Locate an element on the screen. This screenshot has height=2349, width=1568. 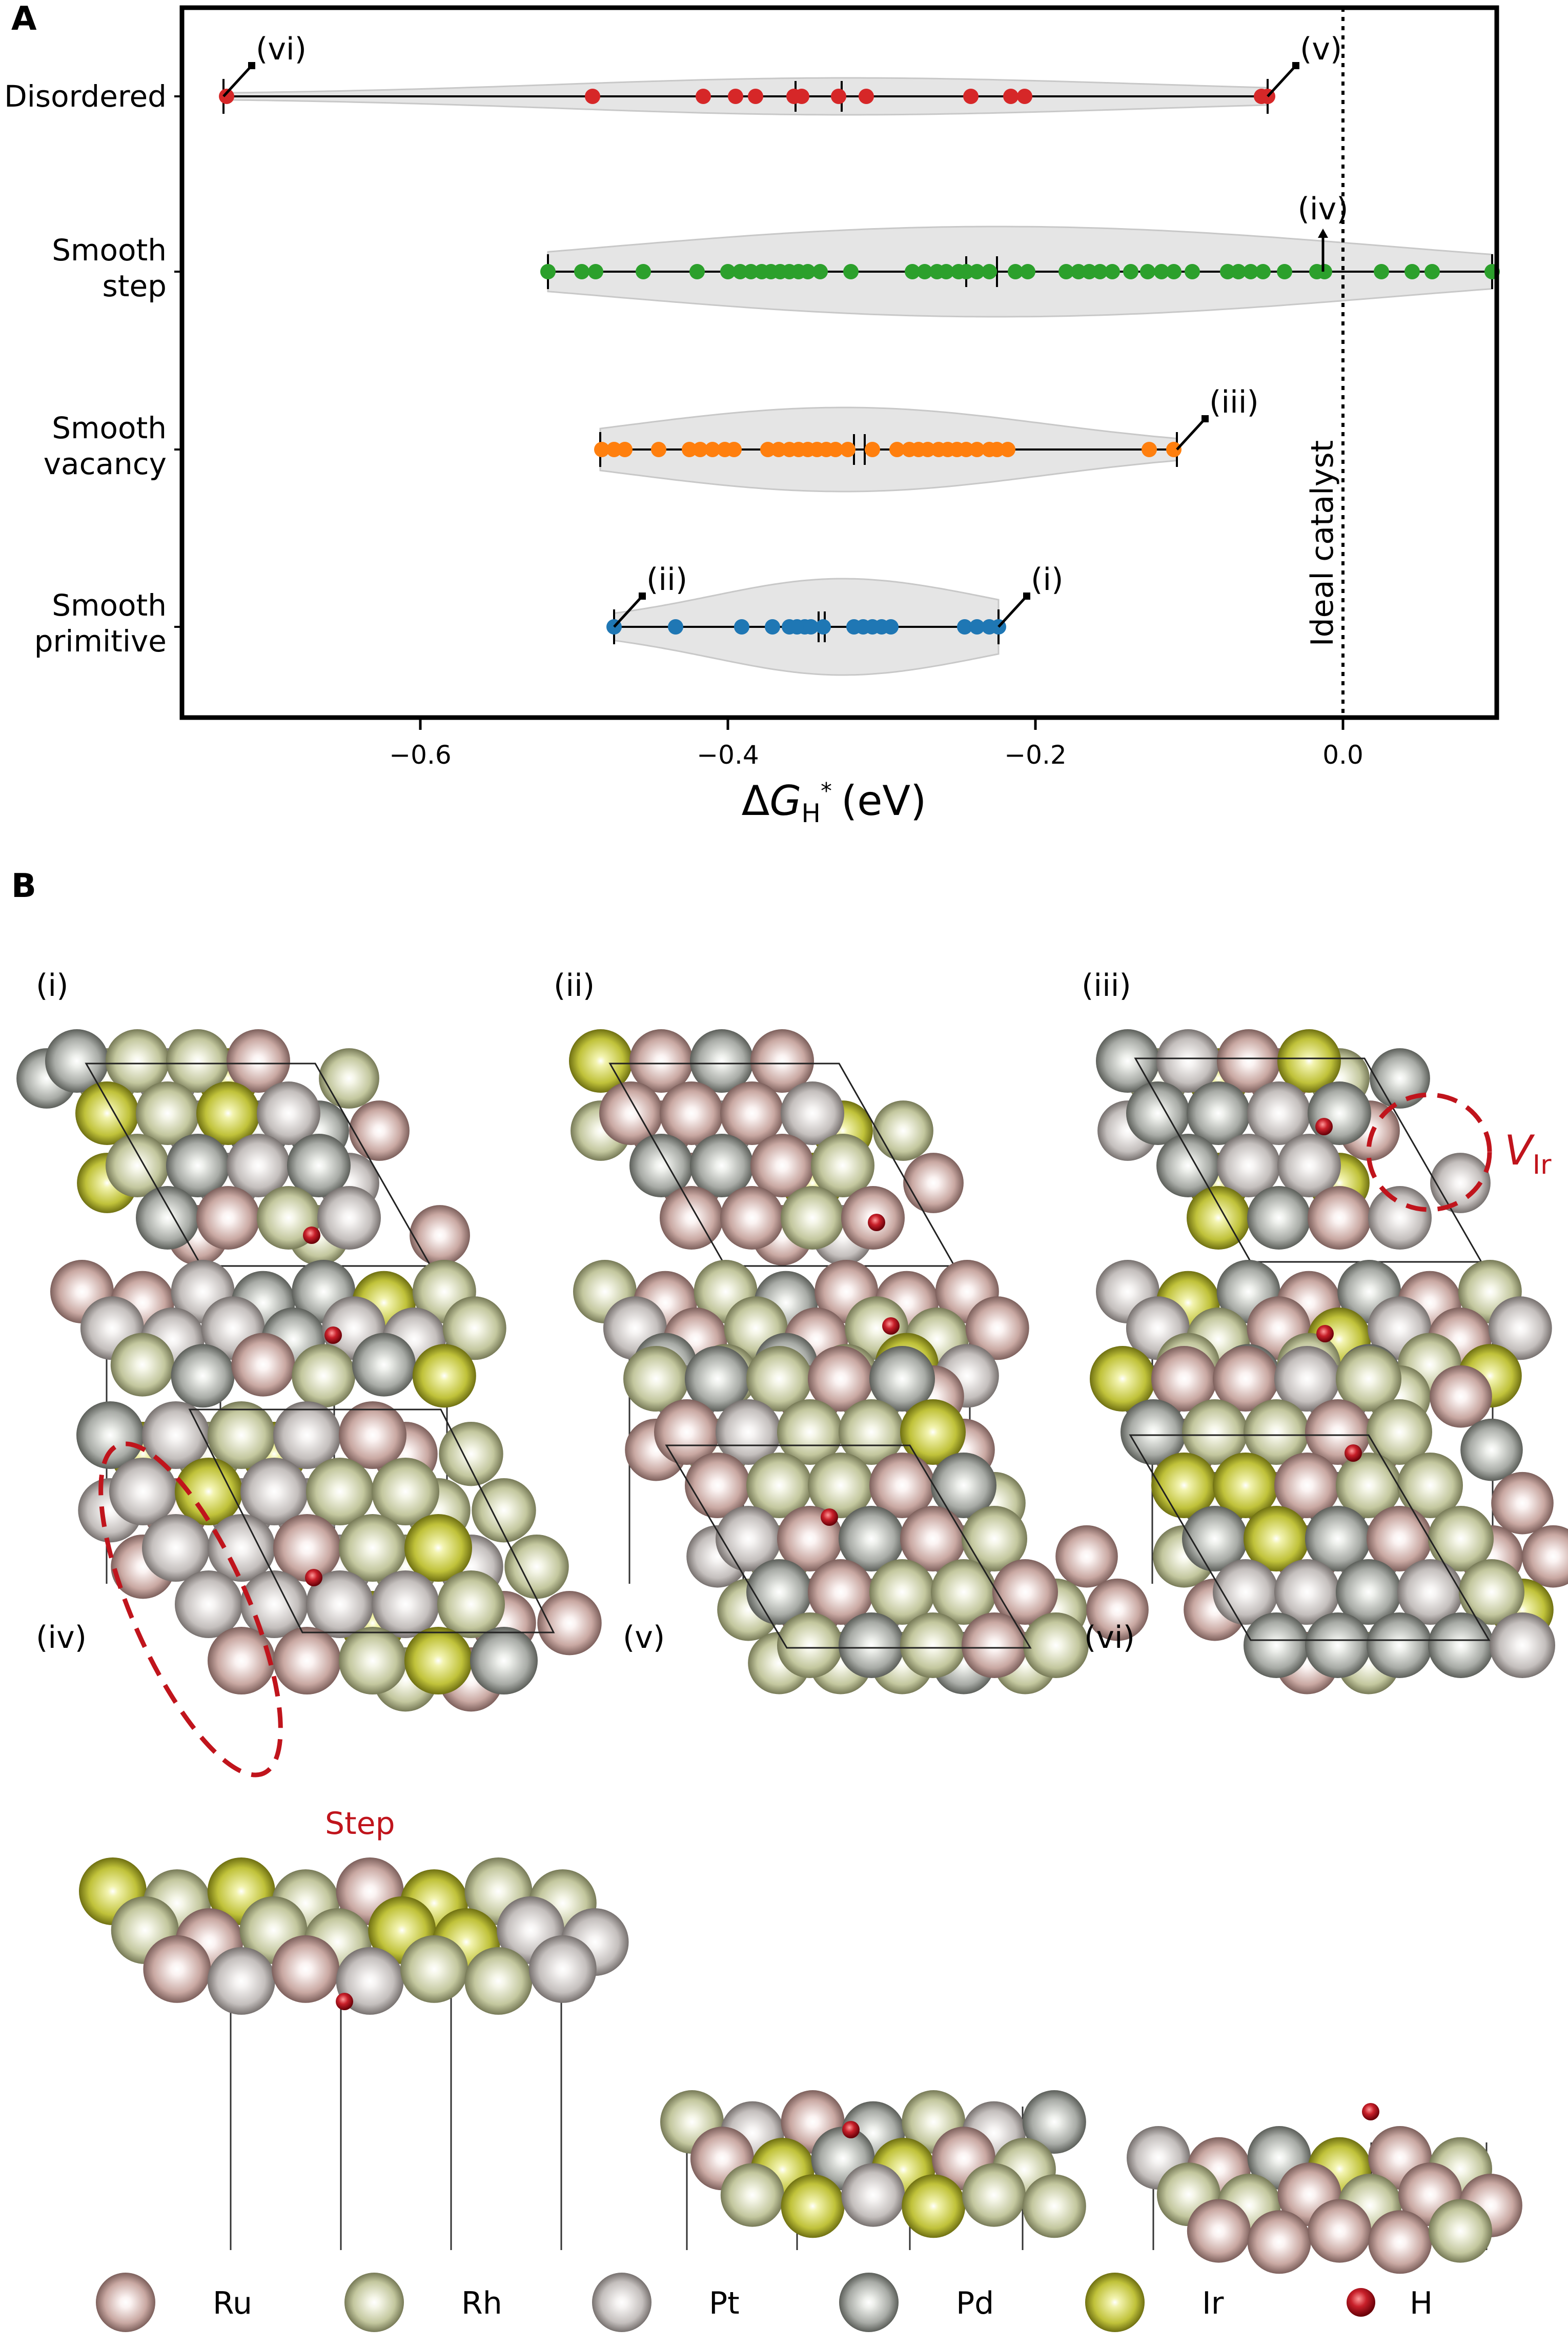
x-tick-label: −0.2 is located at coordinates (1035, 755).